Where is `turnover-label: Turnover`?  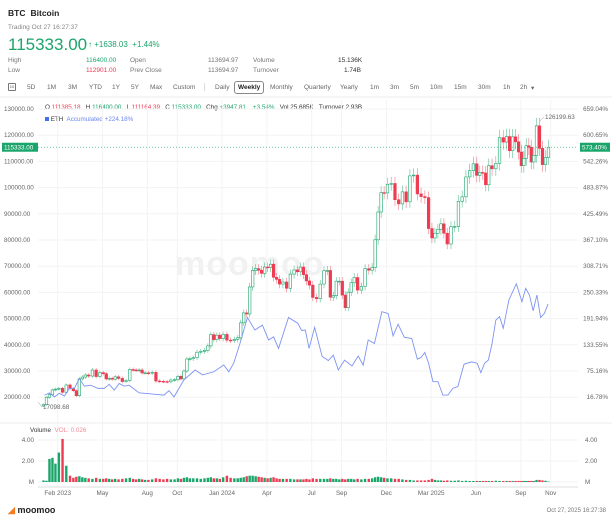
turnover-label: Turnover is located at coordinates (331, 107).